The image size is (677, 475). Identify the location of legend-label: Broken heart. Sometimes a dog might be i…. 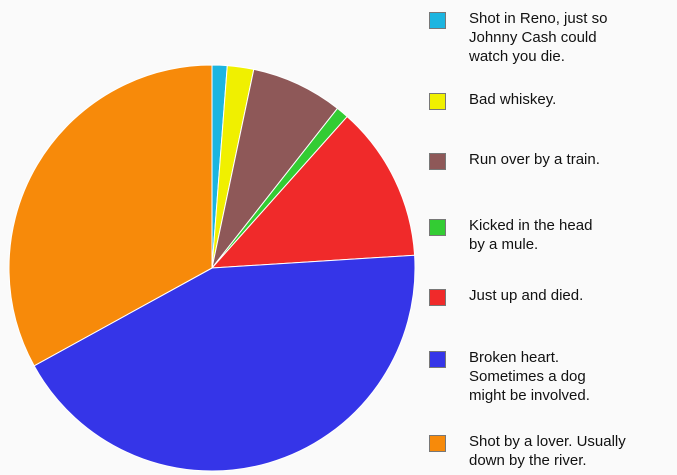
(529, 376).